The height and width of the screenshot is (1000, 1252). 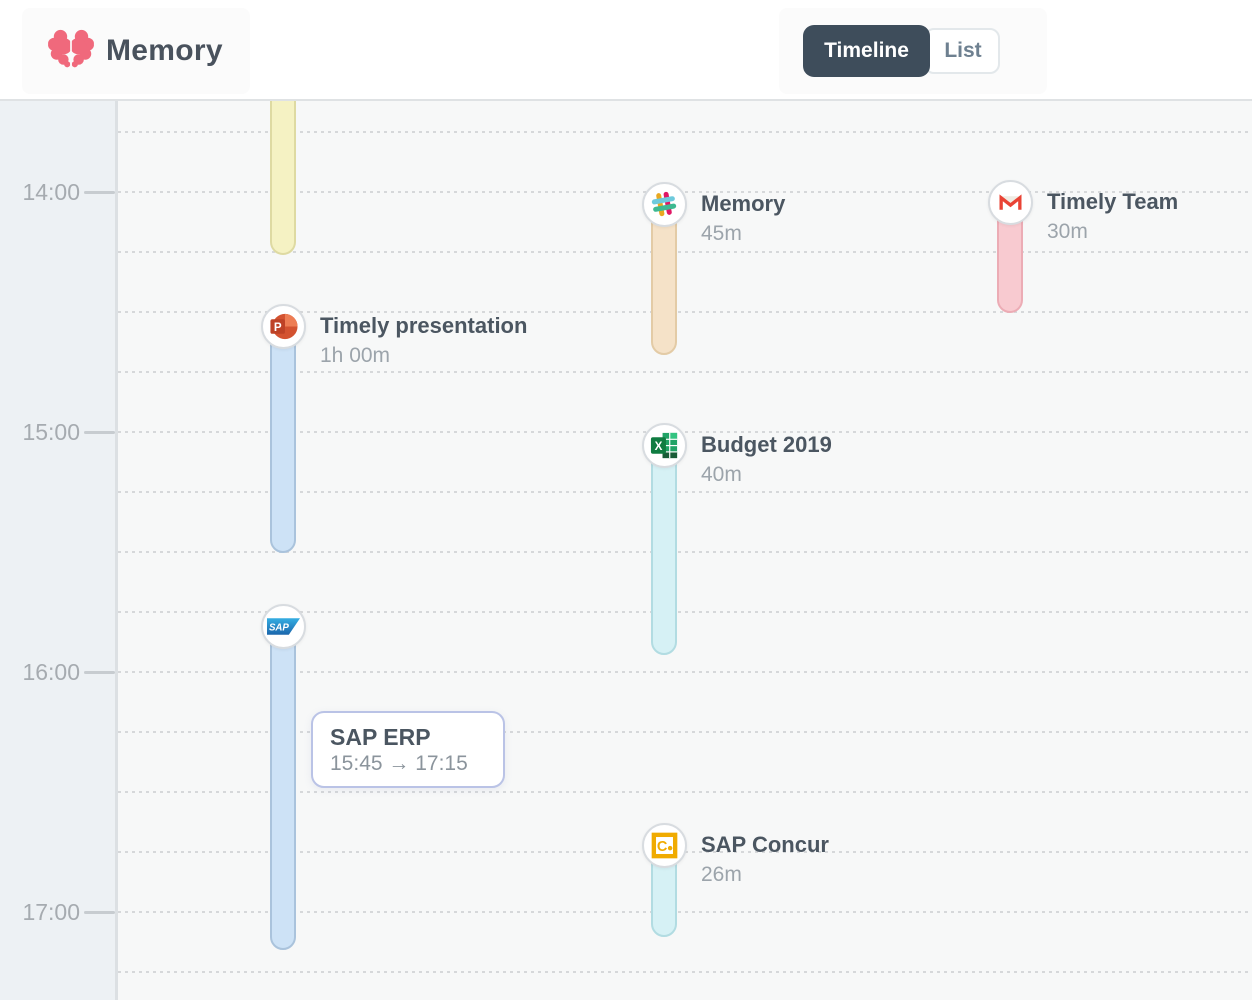 What do you see at coordinates (399, 763) in the screenshot?
I see `tooltip-time-range: 15:45 → 17:15` at bounding box center [399, 763].